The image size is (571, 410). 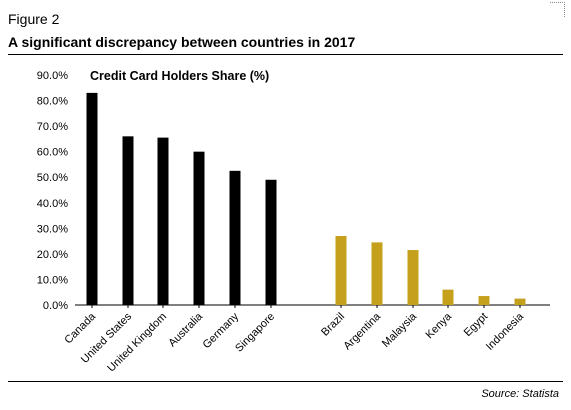 What do you see at coordinates (255, 333) in the screenshot?
I see `x-tick-label: Singapore` at bounding box center [255, 333].